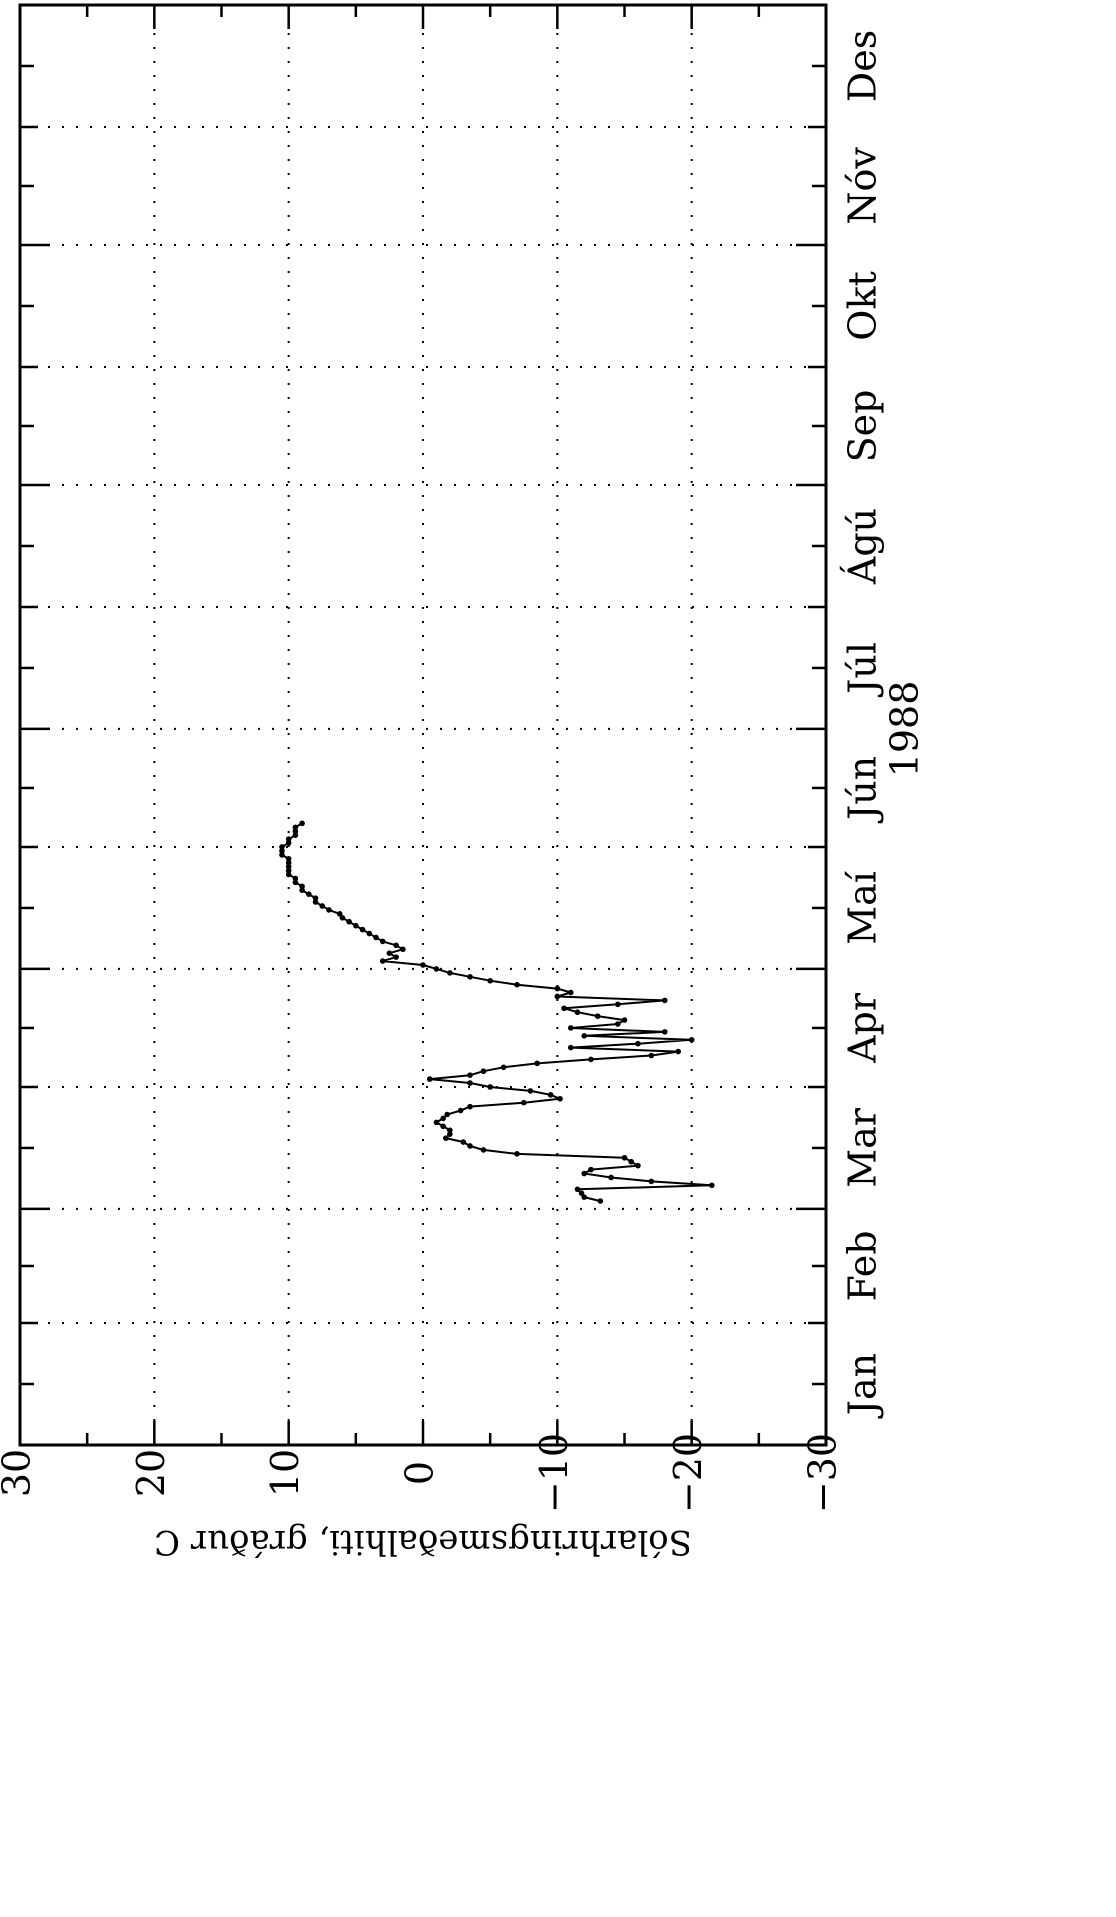 Image resolution: width=1116 pixels, height=1917 pixels. Describe the element at coordinates (863, 670) in the screenshot. I see `month-label-6: Júl` at that location.